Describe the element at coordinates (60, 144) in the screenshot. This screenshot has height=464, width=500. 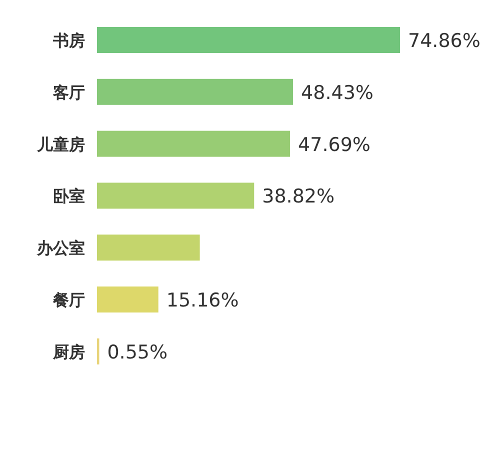
I see `y-tick-label: 儿童房` at that location.